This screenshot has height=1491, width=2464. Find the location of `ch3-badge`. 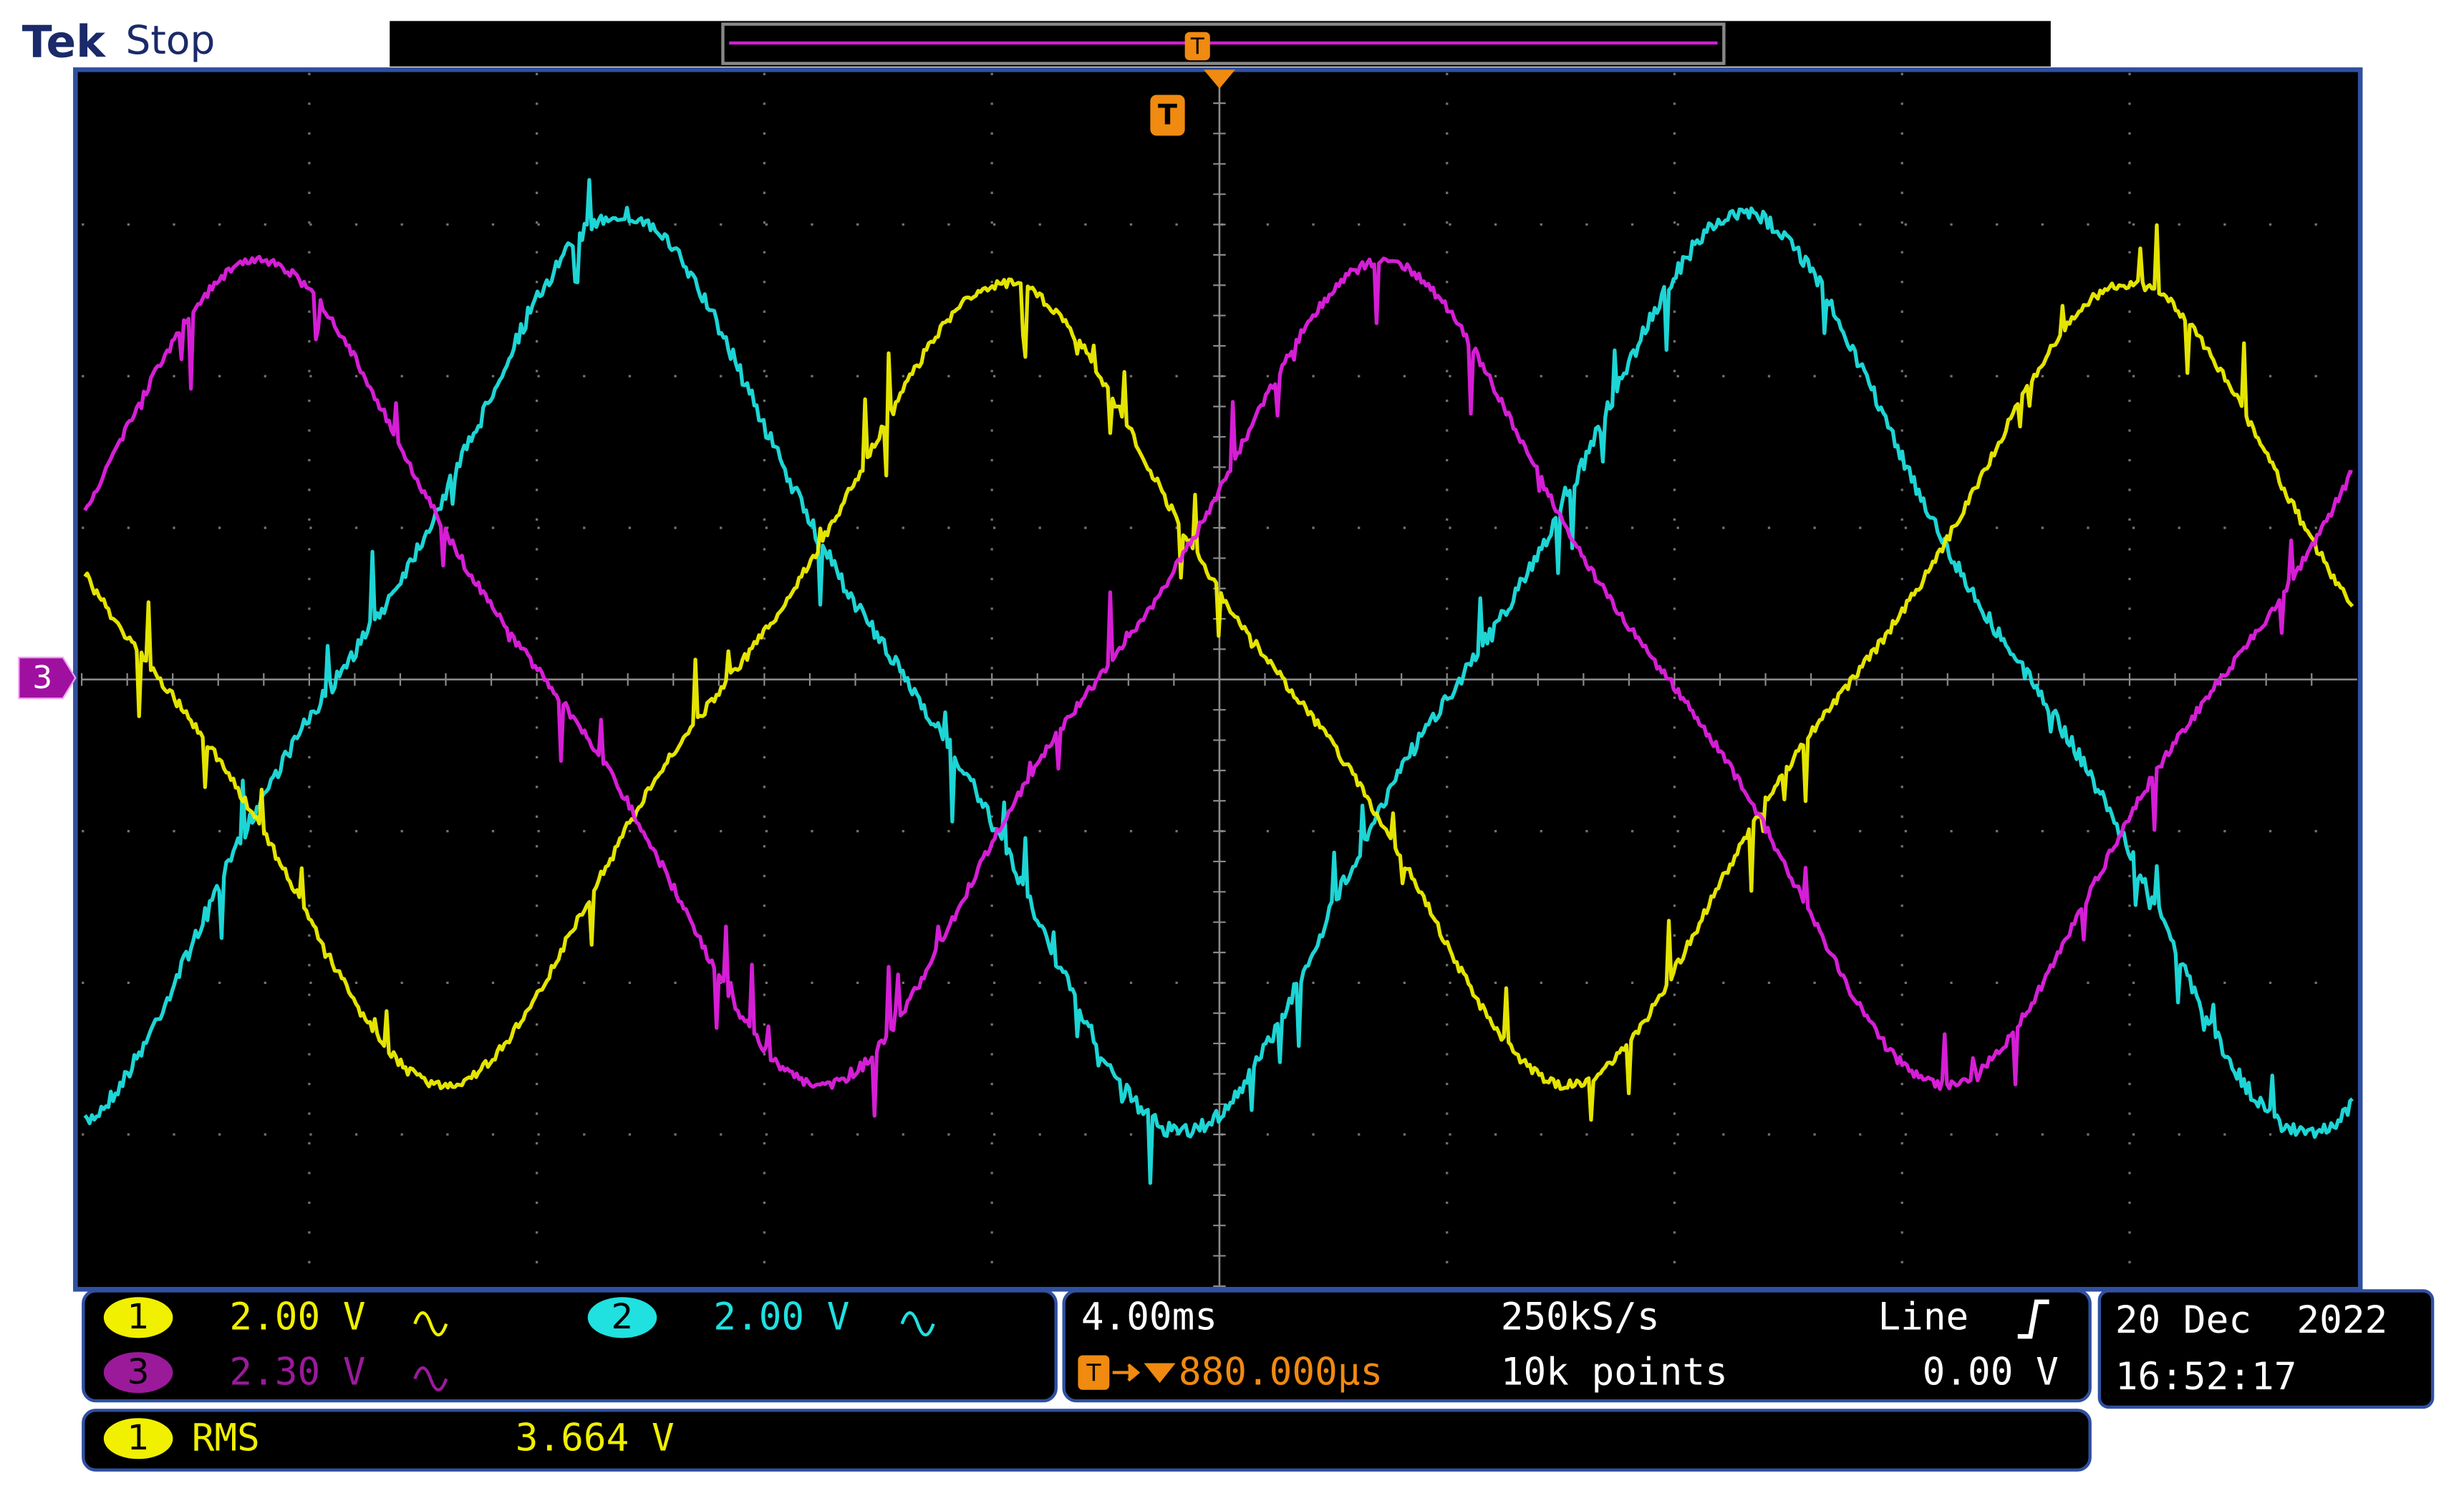

ch3-badge is located at coordinates (138, 1373).